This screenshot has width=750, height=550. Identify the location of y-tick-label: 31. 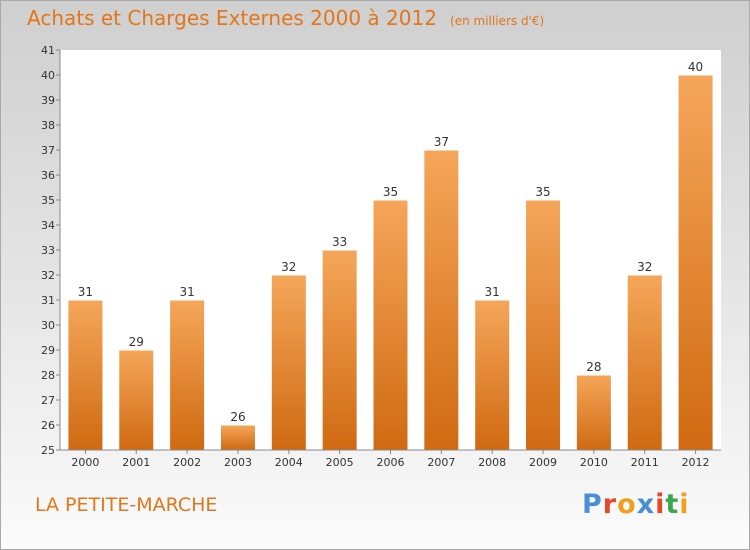
(48, 300).